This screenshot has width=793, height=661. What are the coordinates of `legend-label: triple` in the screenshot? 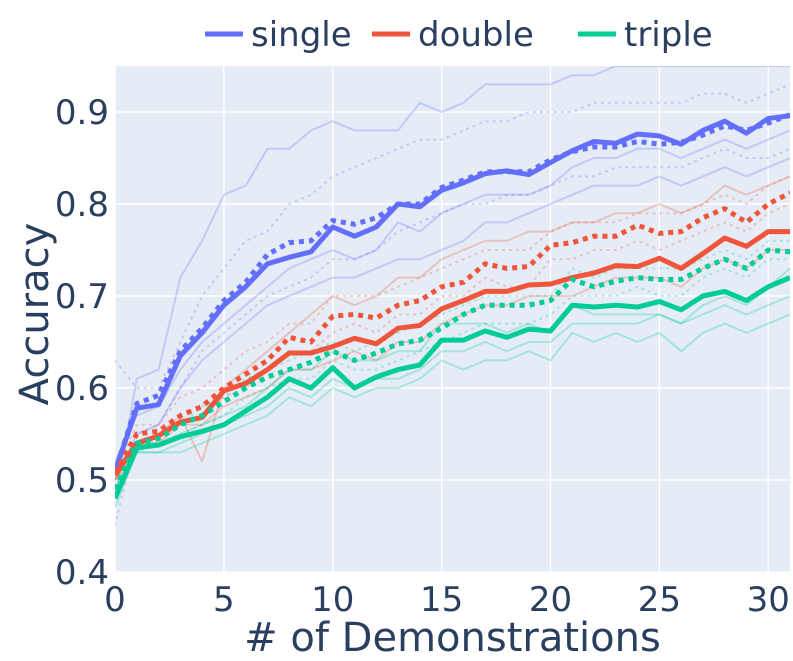 It's located at (668, 35).